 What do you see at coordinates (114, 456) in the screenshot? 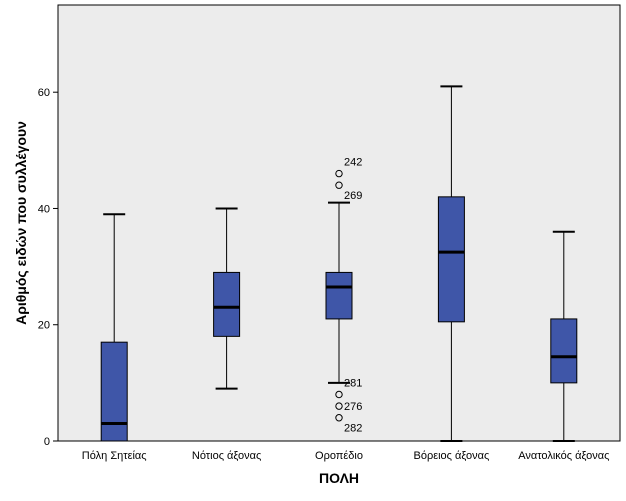
I see `x-tick-label: Πόλη Σητείας` at bounding box center [114, 456].